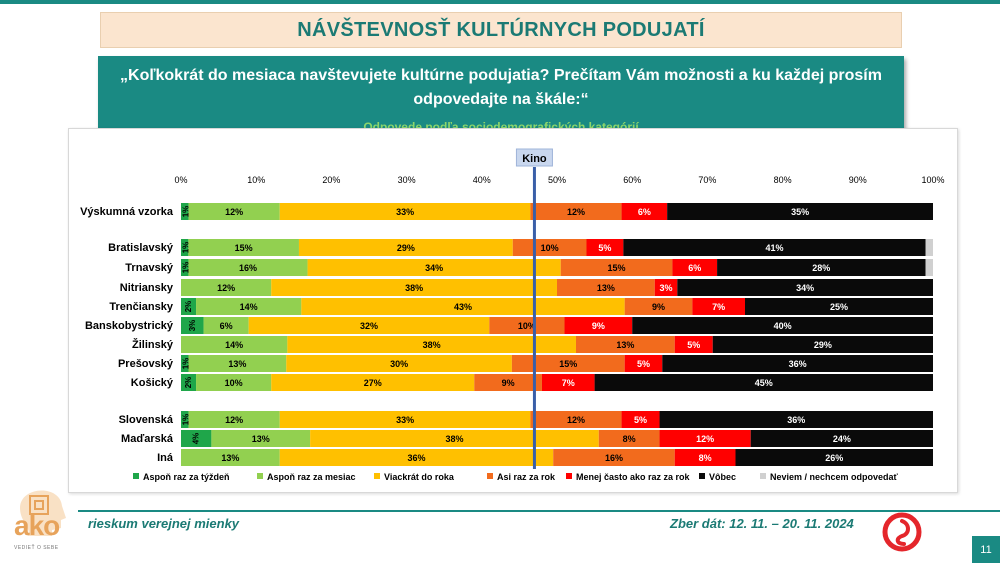  I want to click on category-label: Nitriansky, so click(147, 288).